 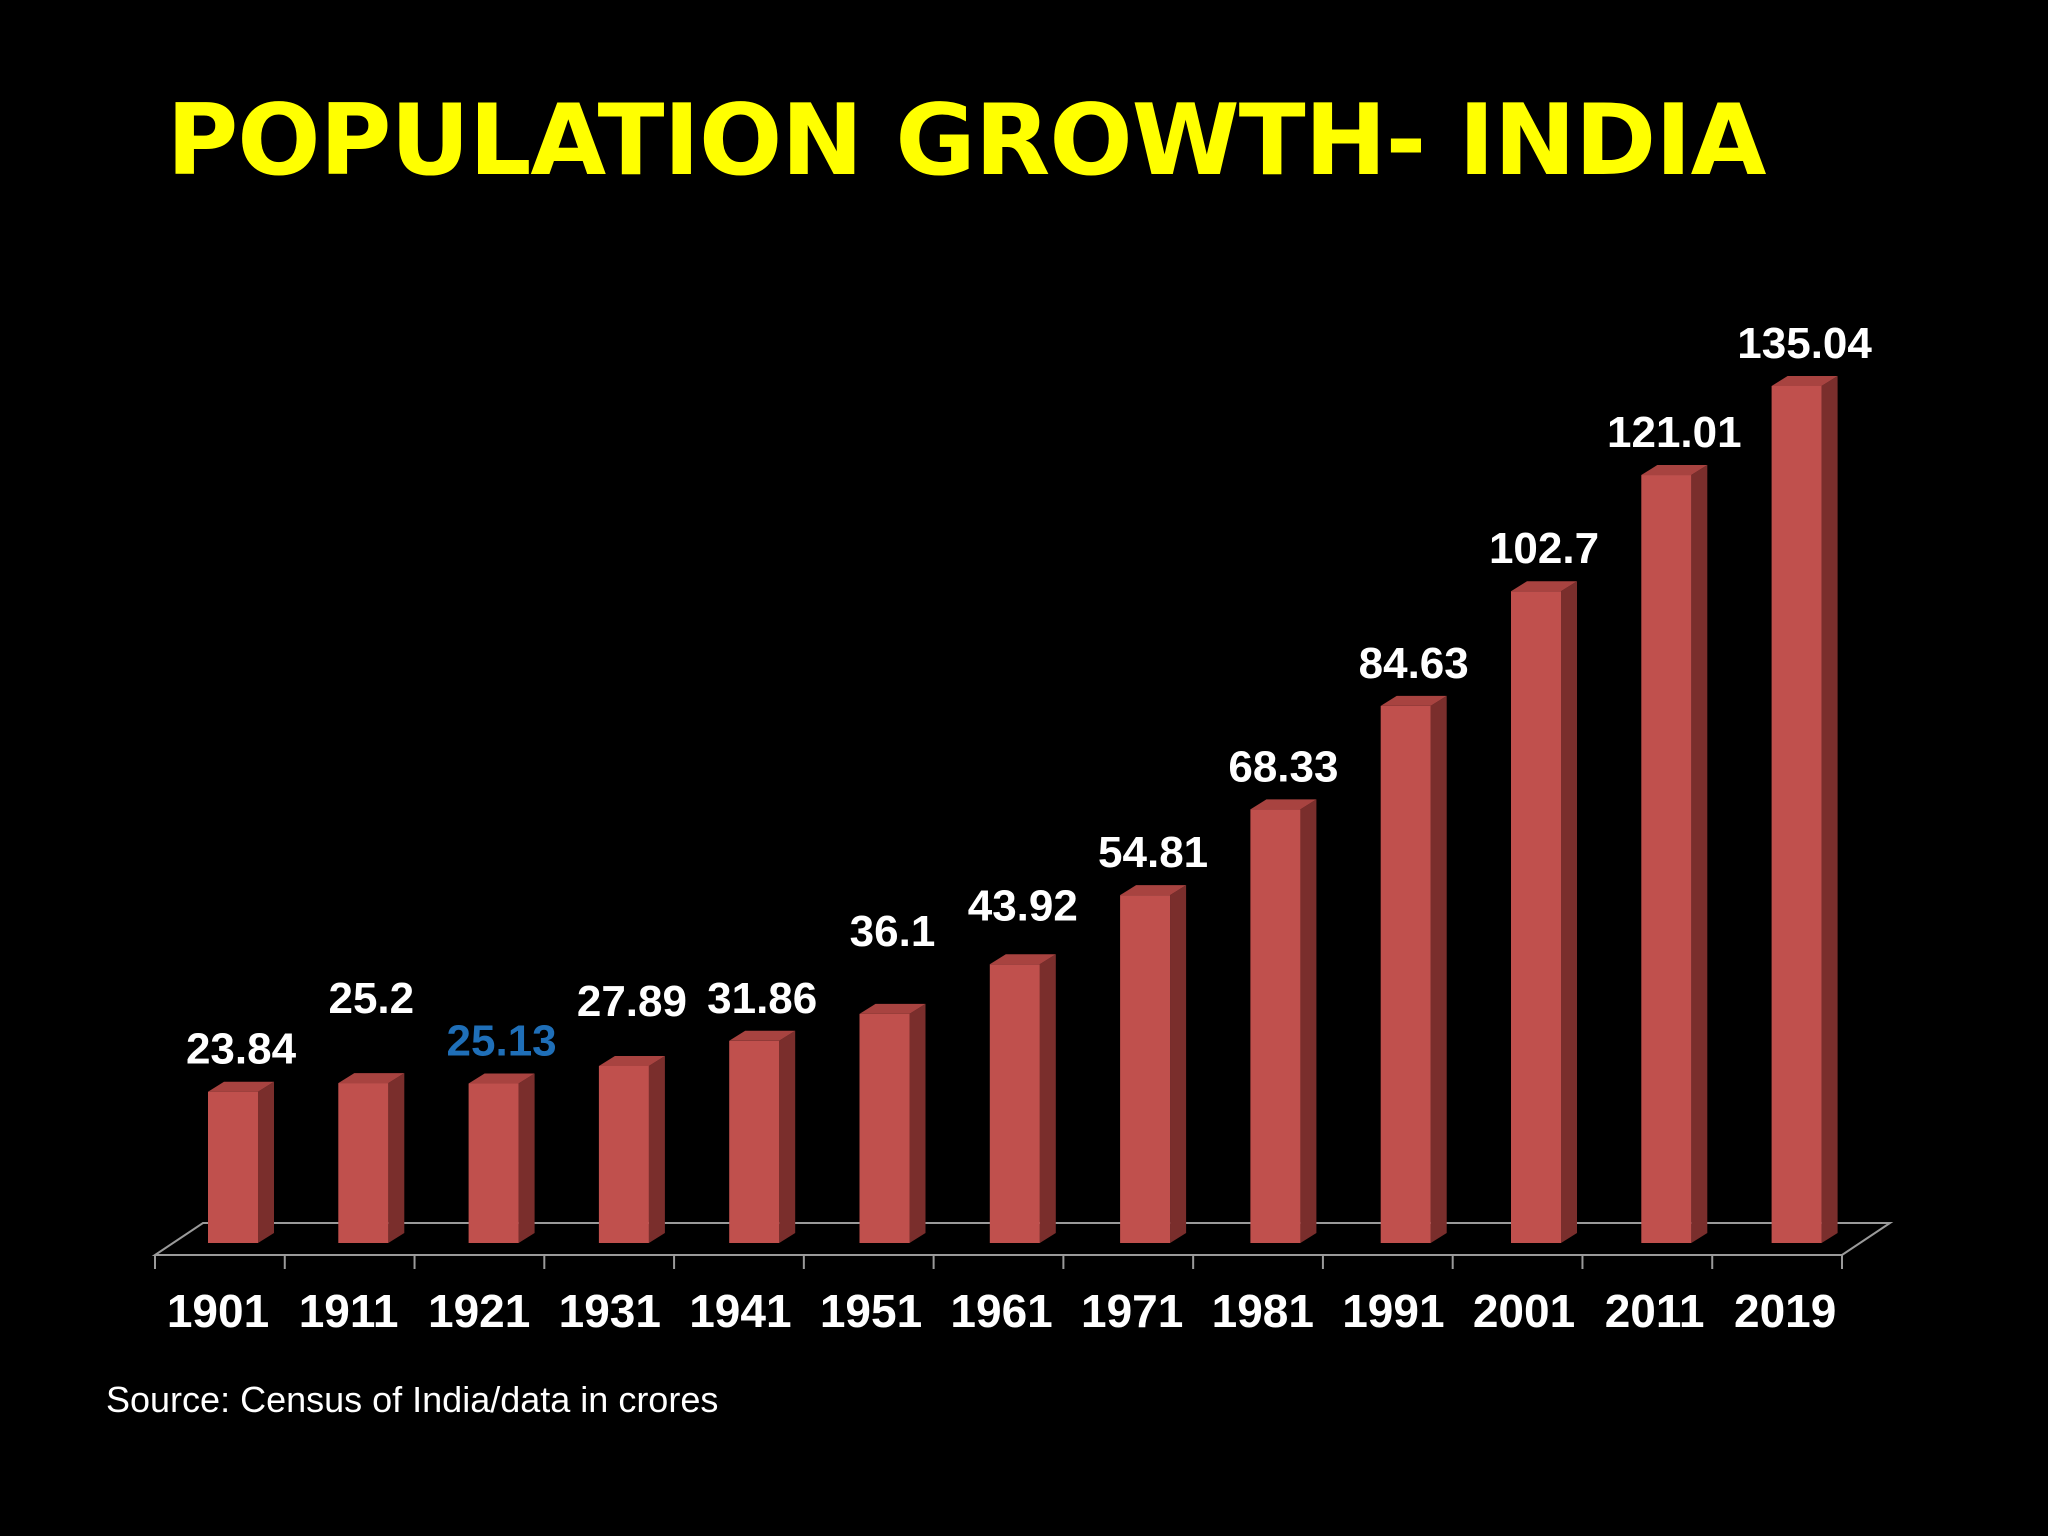 I want to click on x-tick-label-2001: 2001, so click(x=1524, y=1311).